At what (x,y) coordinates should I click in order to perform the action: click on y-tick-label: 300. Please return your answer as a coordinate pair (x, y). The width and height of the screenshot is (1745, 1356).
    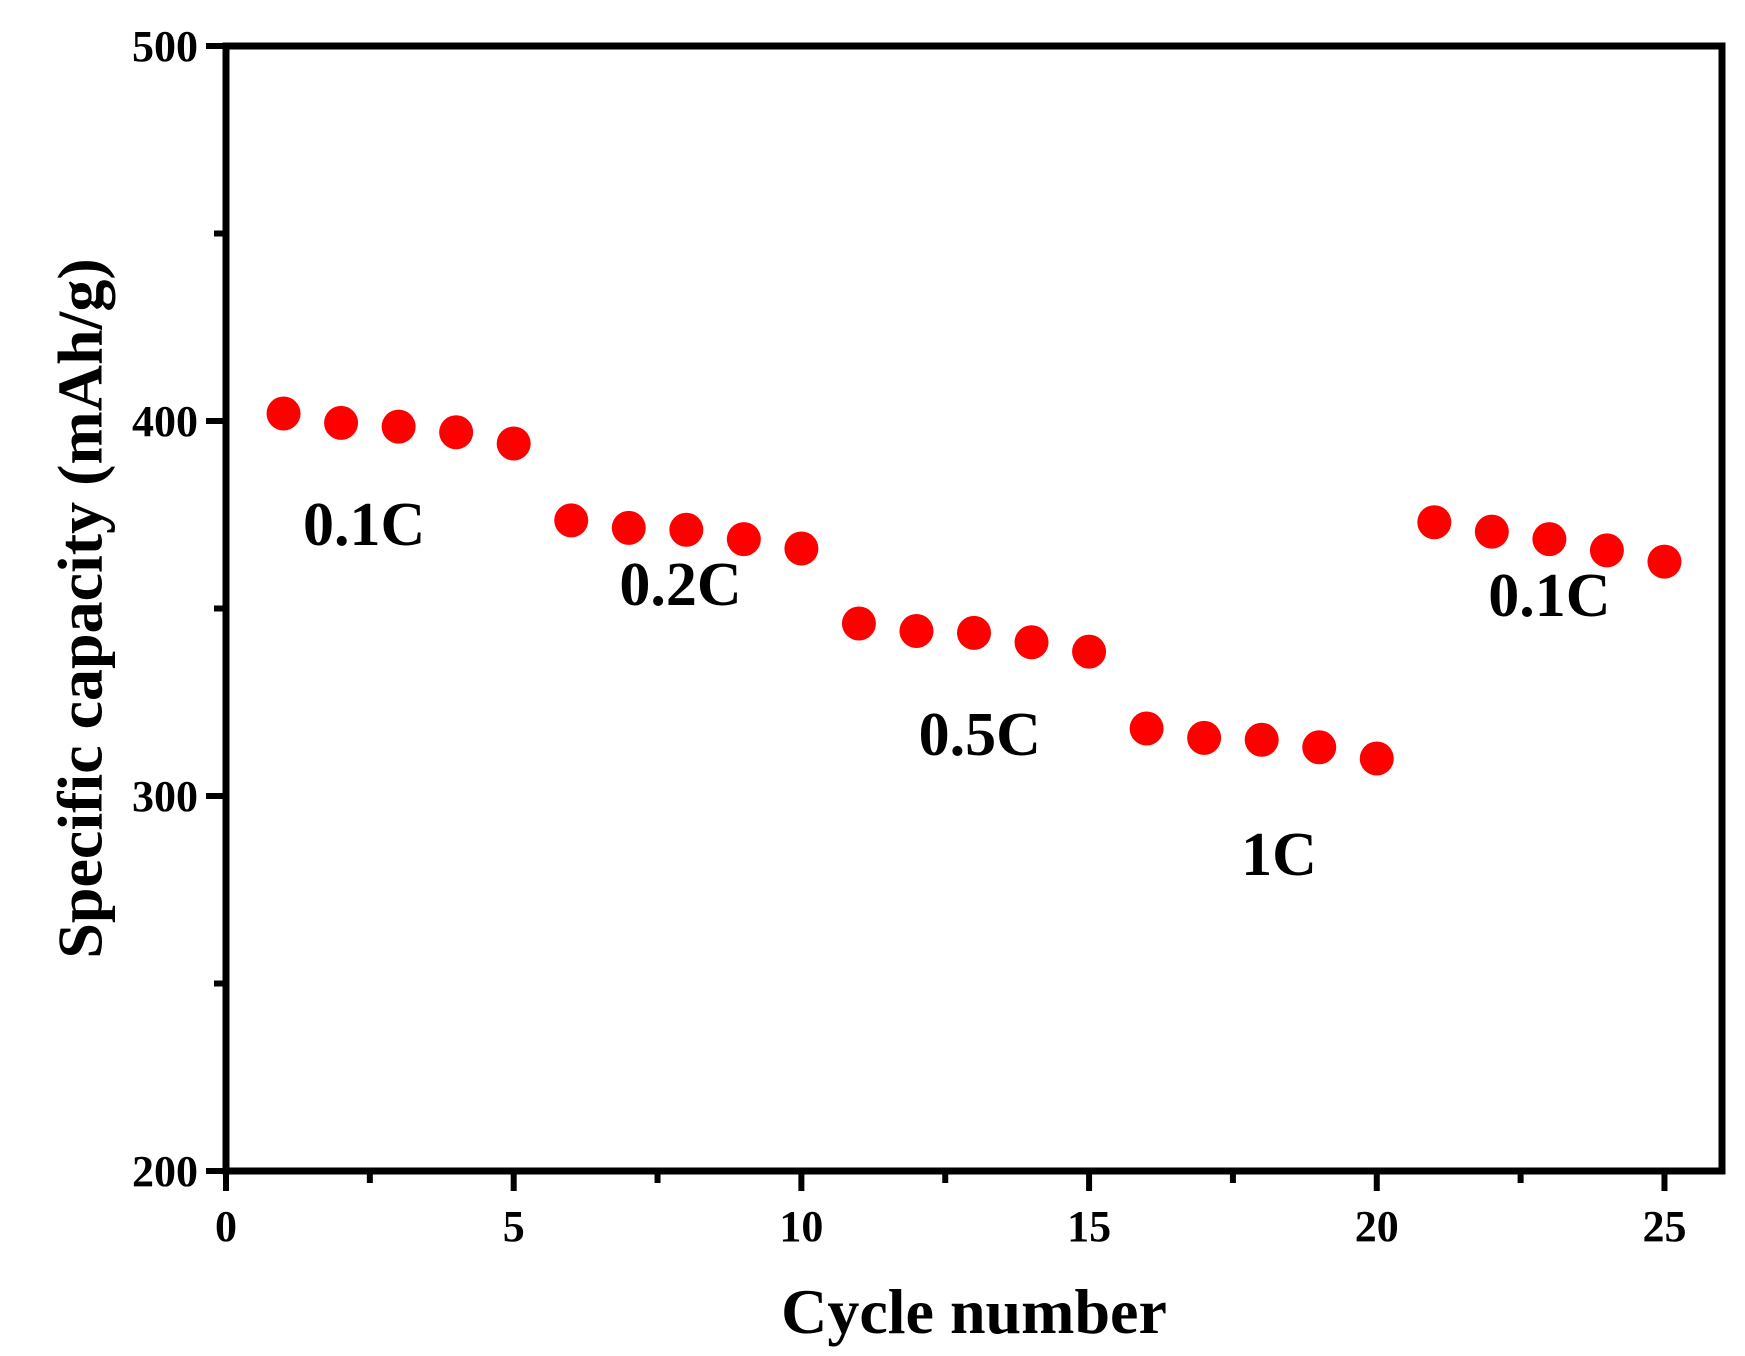
    Looking at the image, I should click on (165, 796).